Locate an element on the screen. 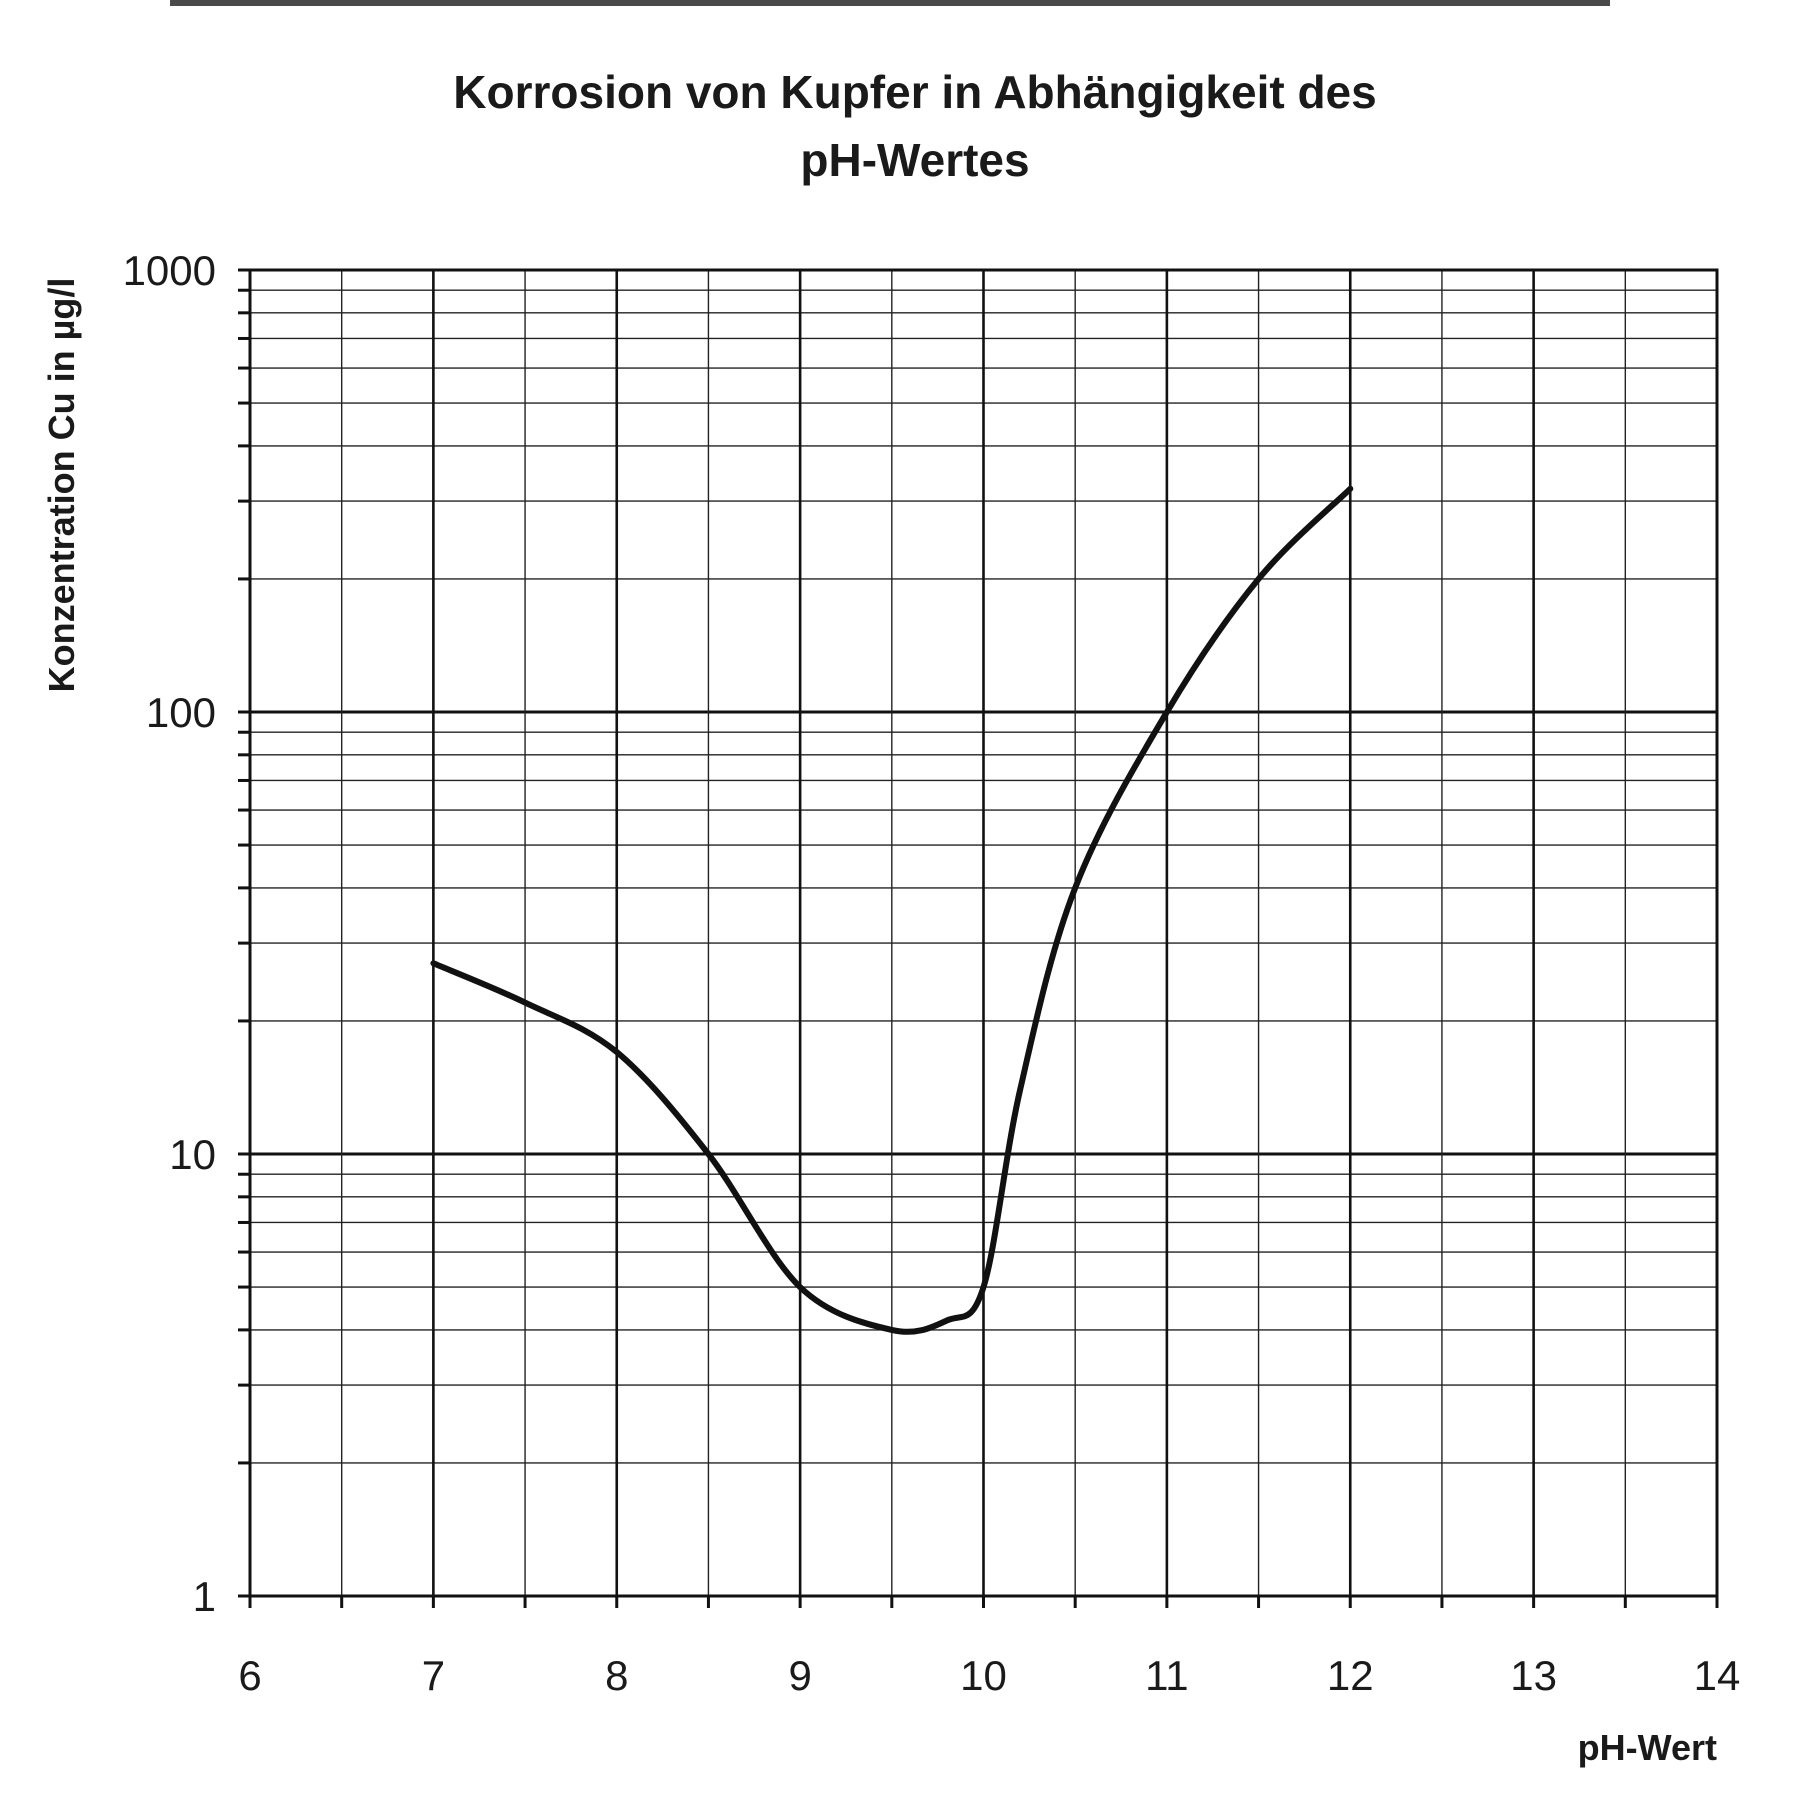  y-tick-label: 1000 is located at coordinates (169, 270).